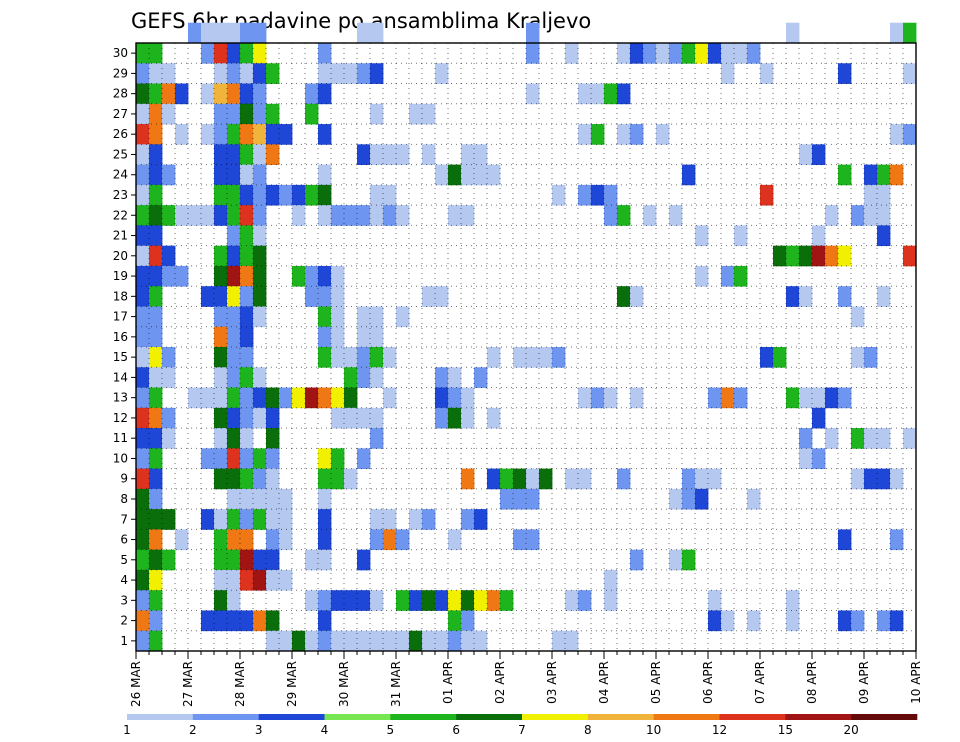 The image size is (960, 742). Describe the element at coordinates (120, 53) in the screenshot. I see `y-tick-label: 30` at that location.